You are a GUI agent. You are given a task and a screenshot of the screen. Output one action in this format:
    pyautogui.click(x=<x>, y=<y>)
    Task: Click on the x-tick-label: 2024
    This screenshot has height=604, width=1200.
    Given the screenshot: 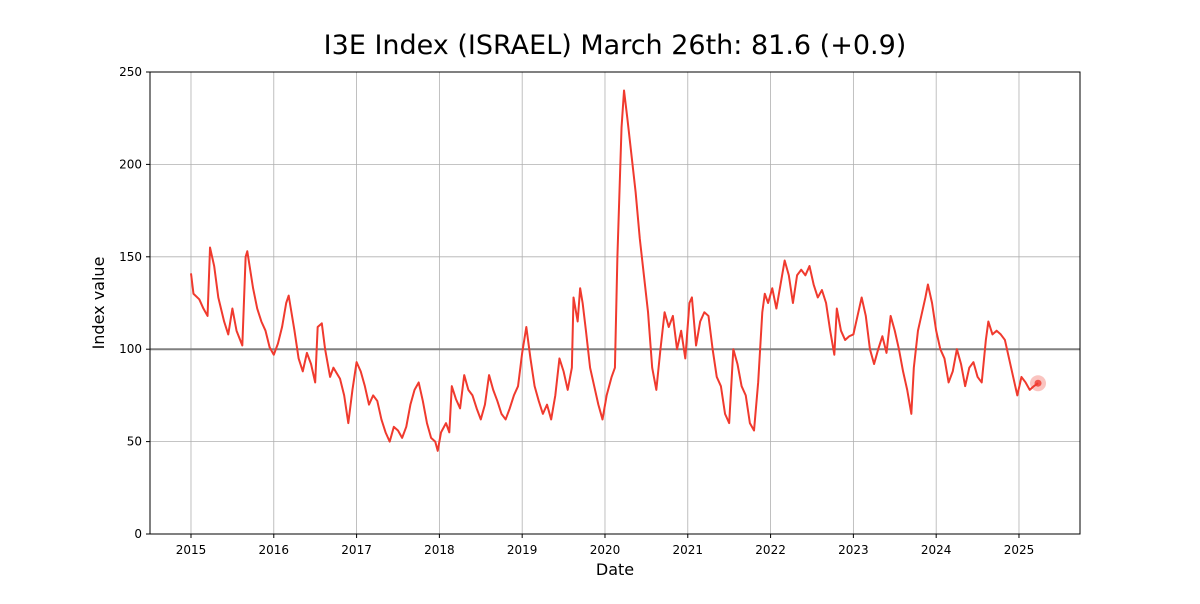 What is the action you would take?
    pyautogui.click(x=936, y=550)
    